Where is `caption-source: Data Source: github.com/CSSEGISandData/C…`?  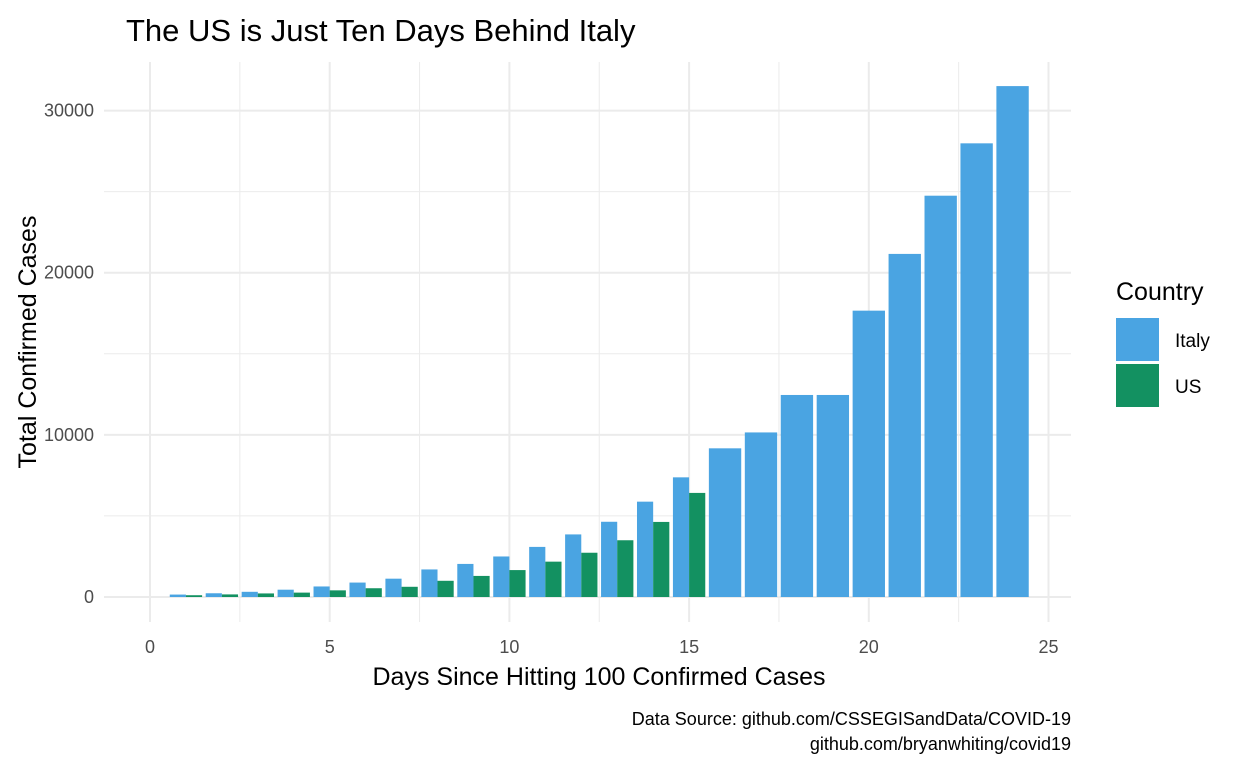
caption-source: Data Source: github.com/CSSEGISandData/C… is located at coordinates (851, 719).